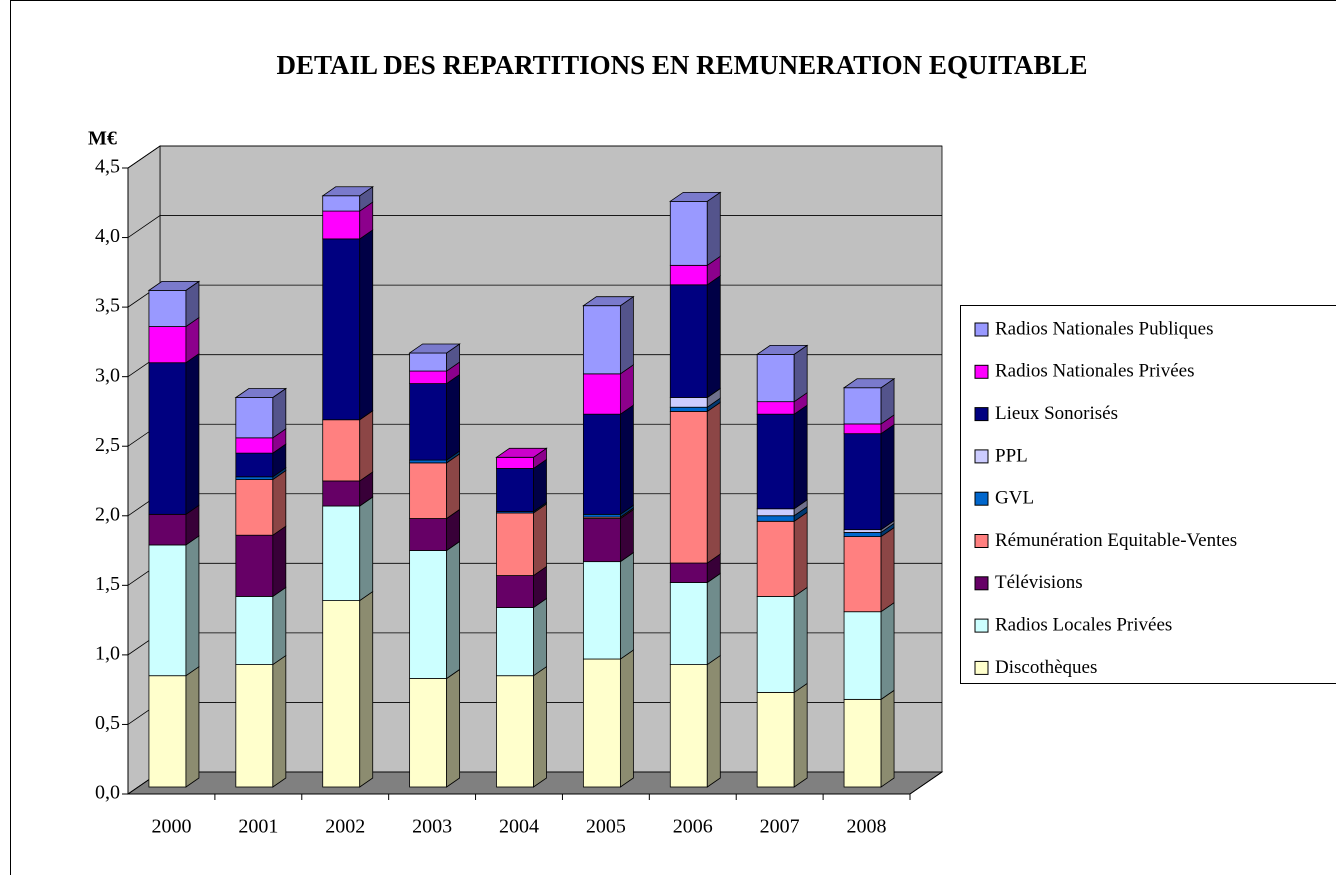  Describe the element at coordinates (107, 167) in the screenshot. I see `y-tick-label: 4,5` at that location.